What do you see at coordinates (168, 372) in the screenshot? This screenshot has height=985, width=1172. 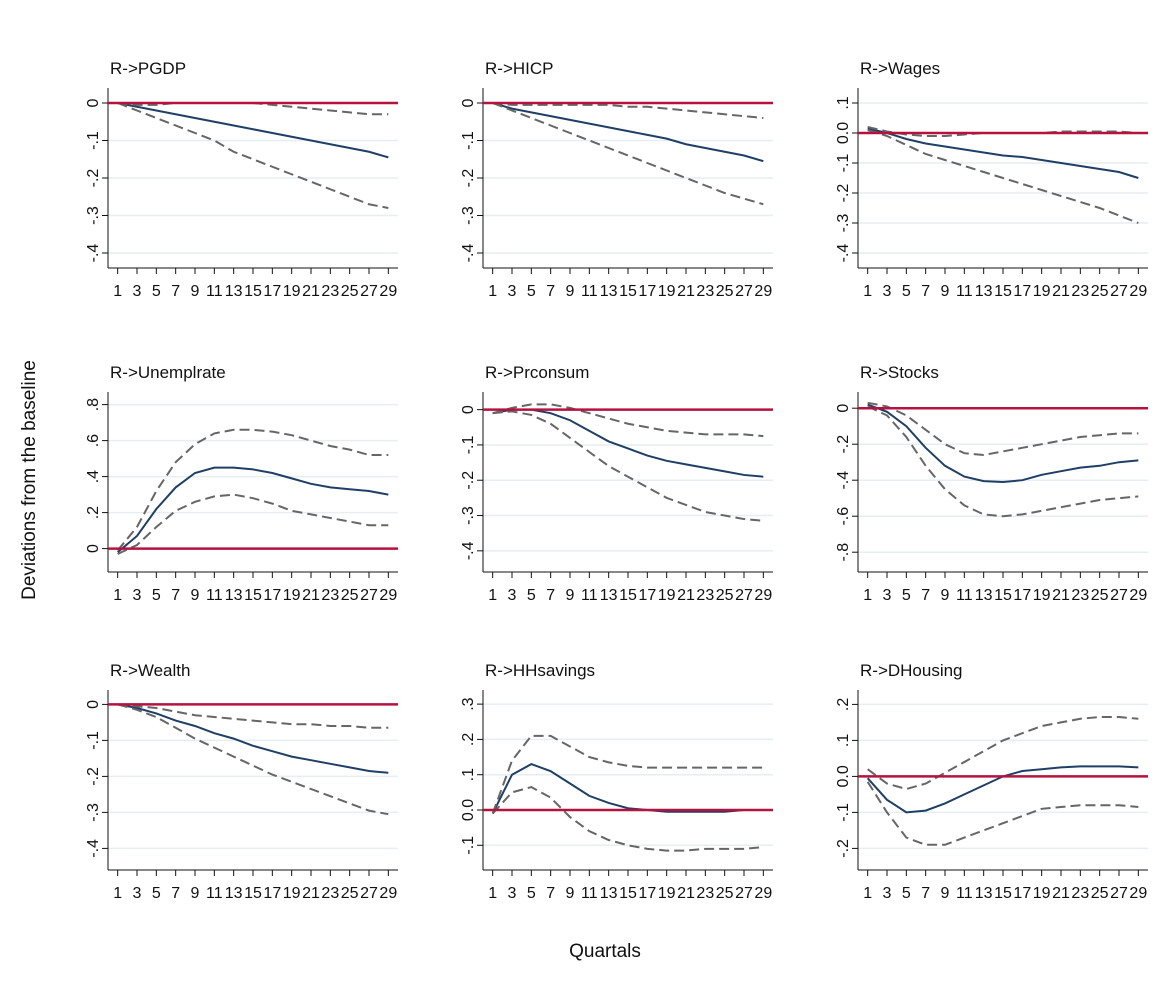 I see `panel-title: R->Unemplrate` at bounding box center [168, 372].